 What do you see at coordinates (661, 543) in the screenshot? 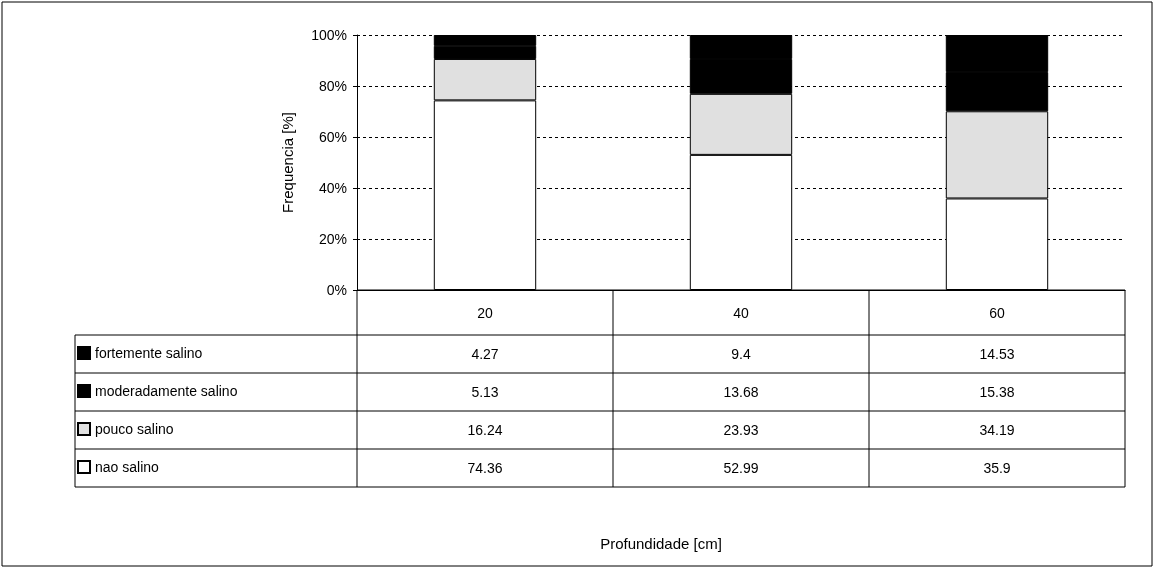
I see `text: Profundidade [cm]` at bounding box center [661, 543].